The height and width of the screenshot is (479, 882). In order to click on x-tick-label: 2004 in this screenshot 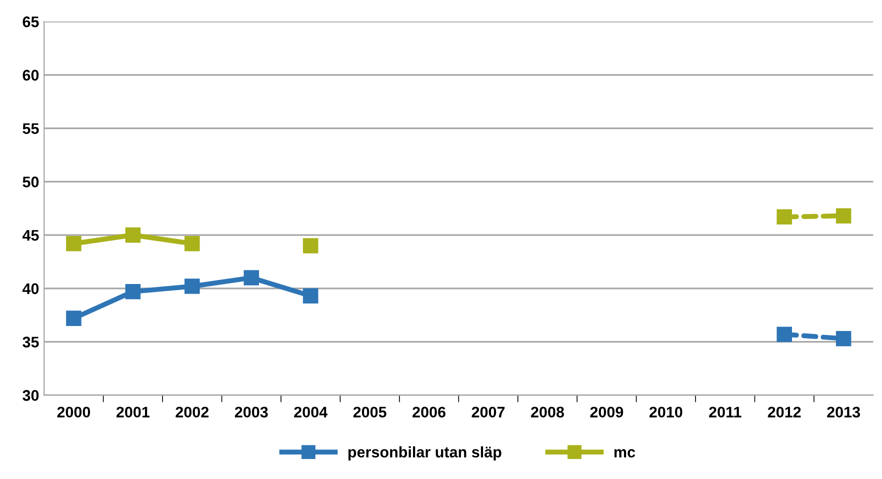, I will do `click(311, 412)`.